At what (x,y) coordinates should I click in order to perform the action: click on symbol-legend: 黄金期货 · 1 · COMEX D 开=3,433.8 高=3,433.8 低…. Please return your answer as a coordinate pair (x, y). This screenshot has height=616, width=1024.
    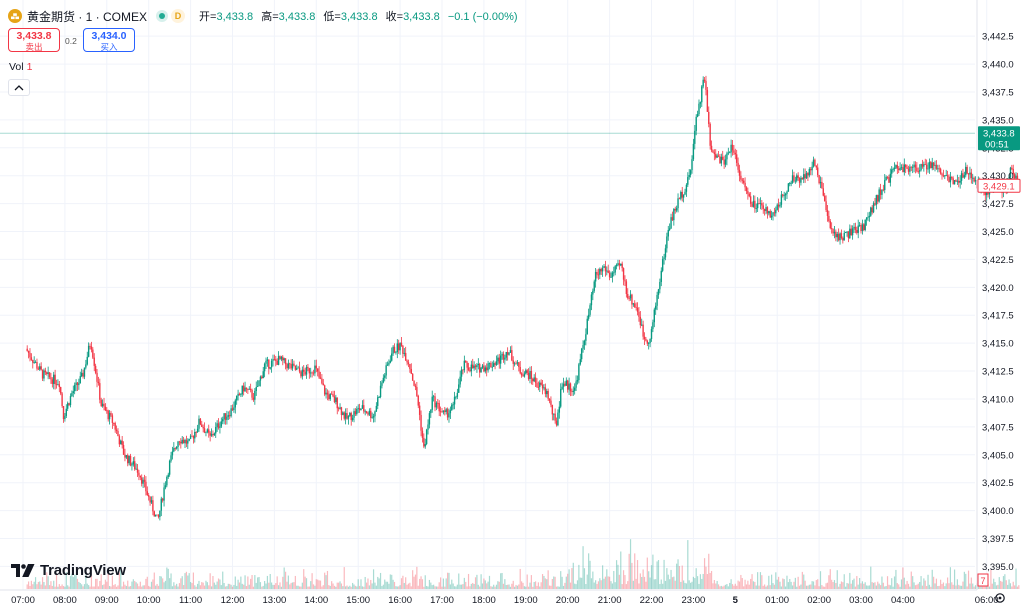
    Looking at the image, I should click on (265, 16).